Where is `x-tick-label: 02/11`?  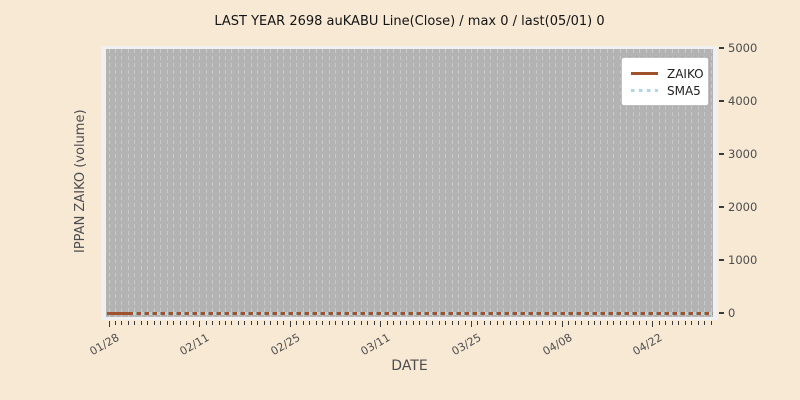
x-tick-label: 02/11 is located at coordinates (194, 345).